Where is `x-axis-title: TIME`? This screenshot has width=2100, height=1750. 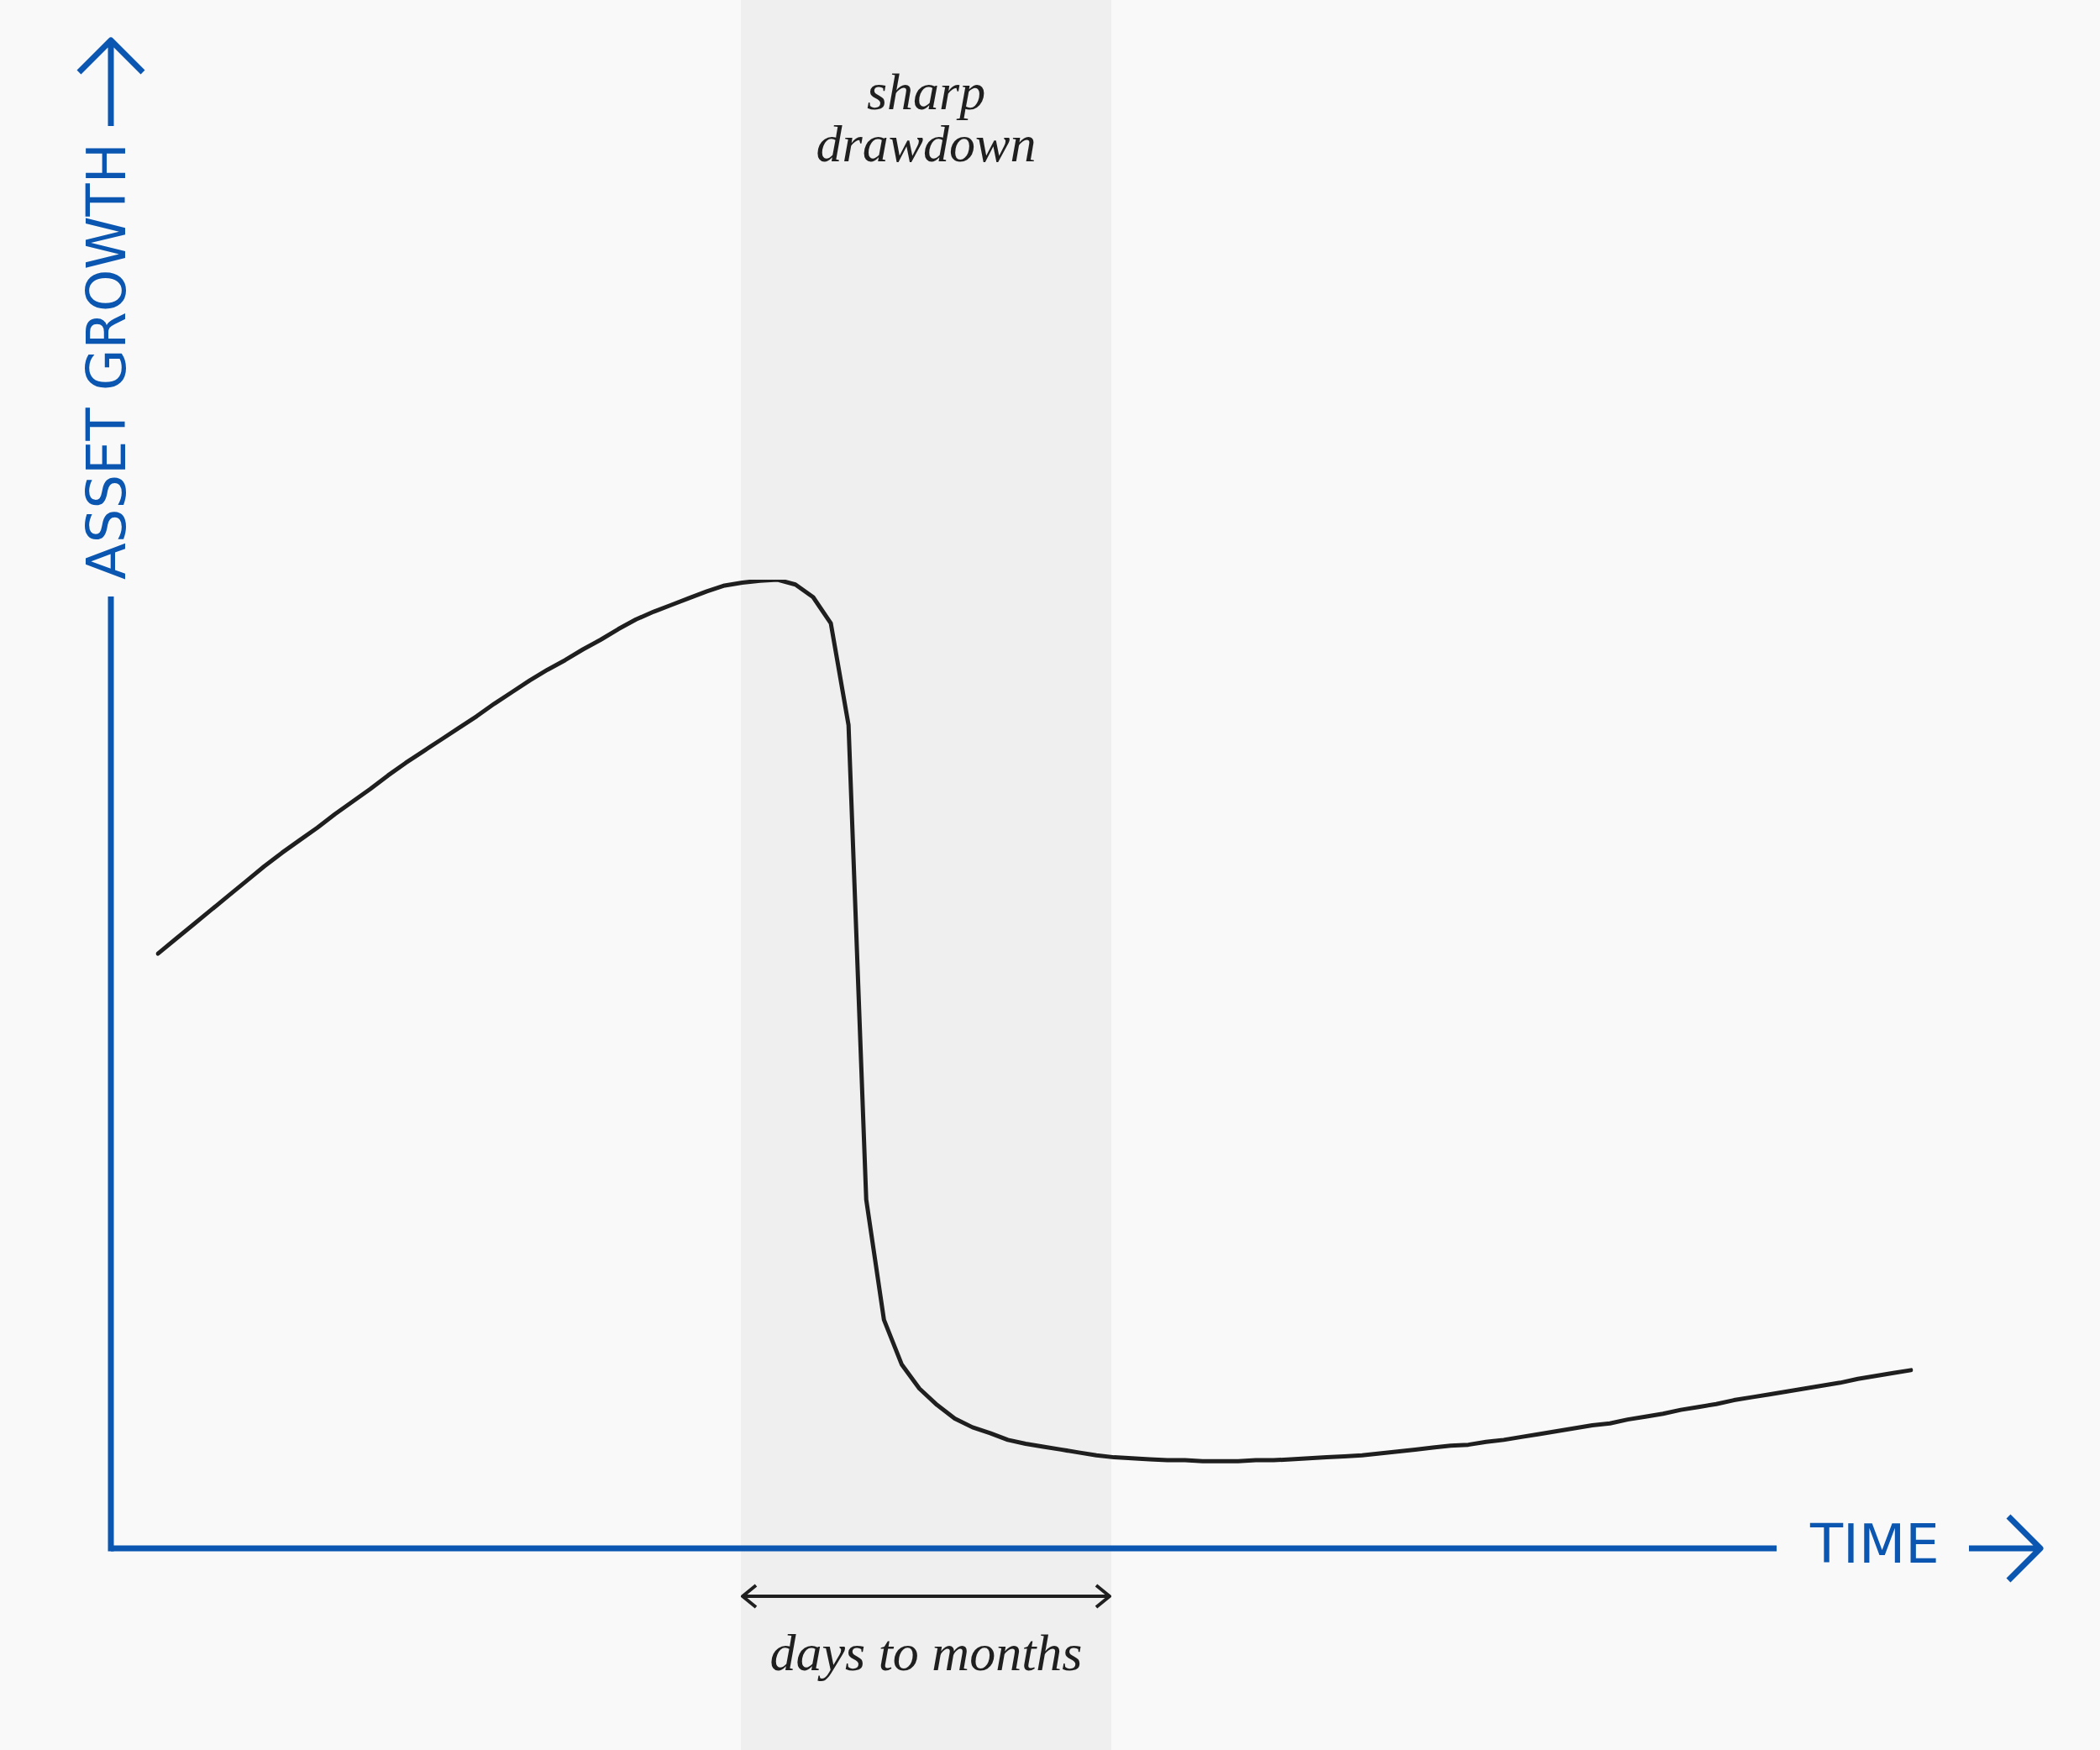 x-axis-title: TIME is located at coordinates (1874, 1544).